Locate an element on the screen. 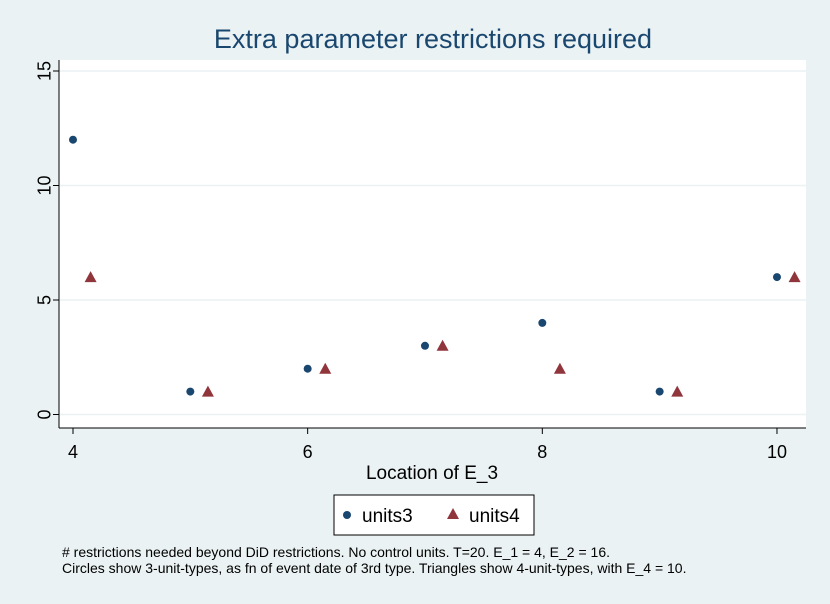 This screenshot has width=830, height=604. x-axis-title: Location of E_3 is located at coordinates (432, 473).